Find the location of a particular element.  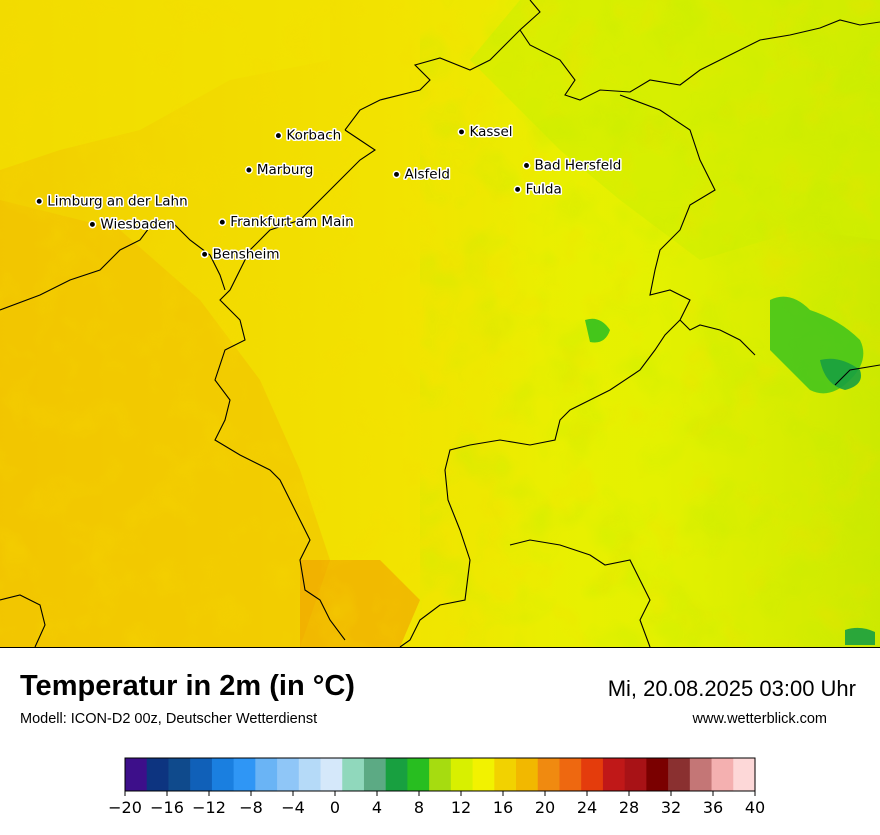

city-wiesbaden: Wiesbaden is located at coordinates (132, 224).